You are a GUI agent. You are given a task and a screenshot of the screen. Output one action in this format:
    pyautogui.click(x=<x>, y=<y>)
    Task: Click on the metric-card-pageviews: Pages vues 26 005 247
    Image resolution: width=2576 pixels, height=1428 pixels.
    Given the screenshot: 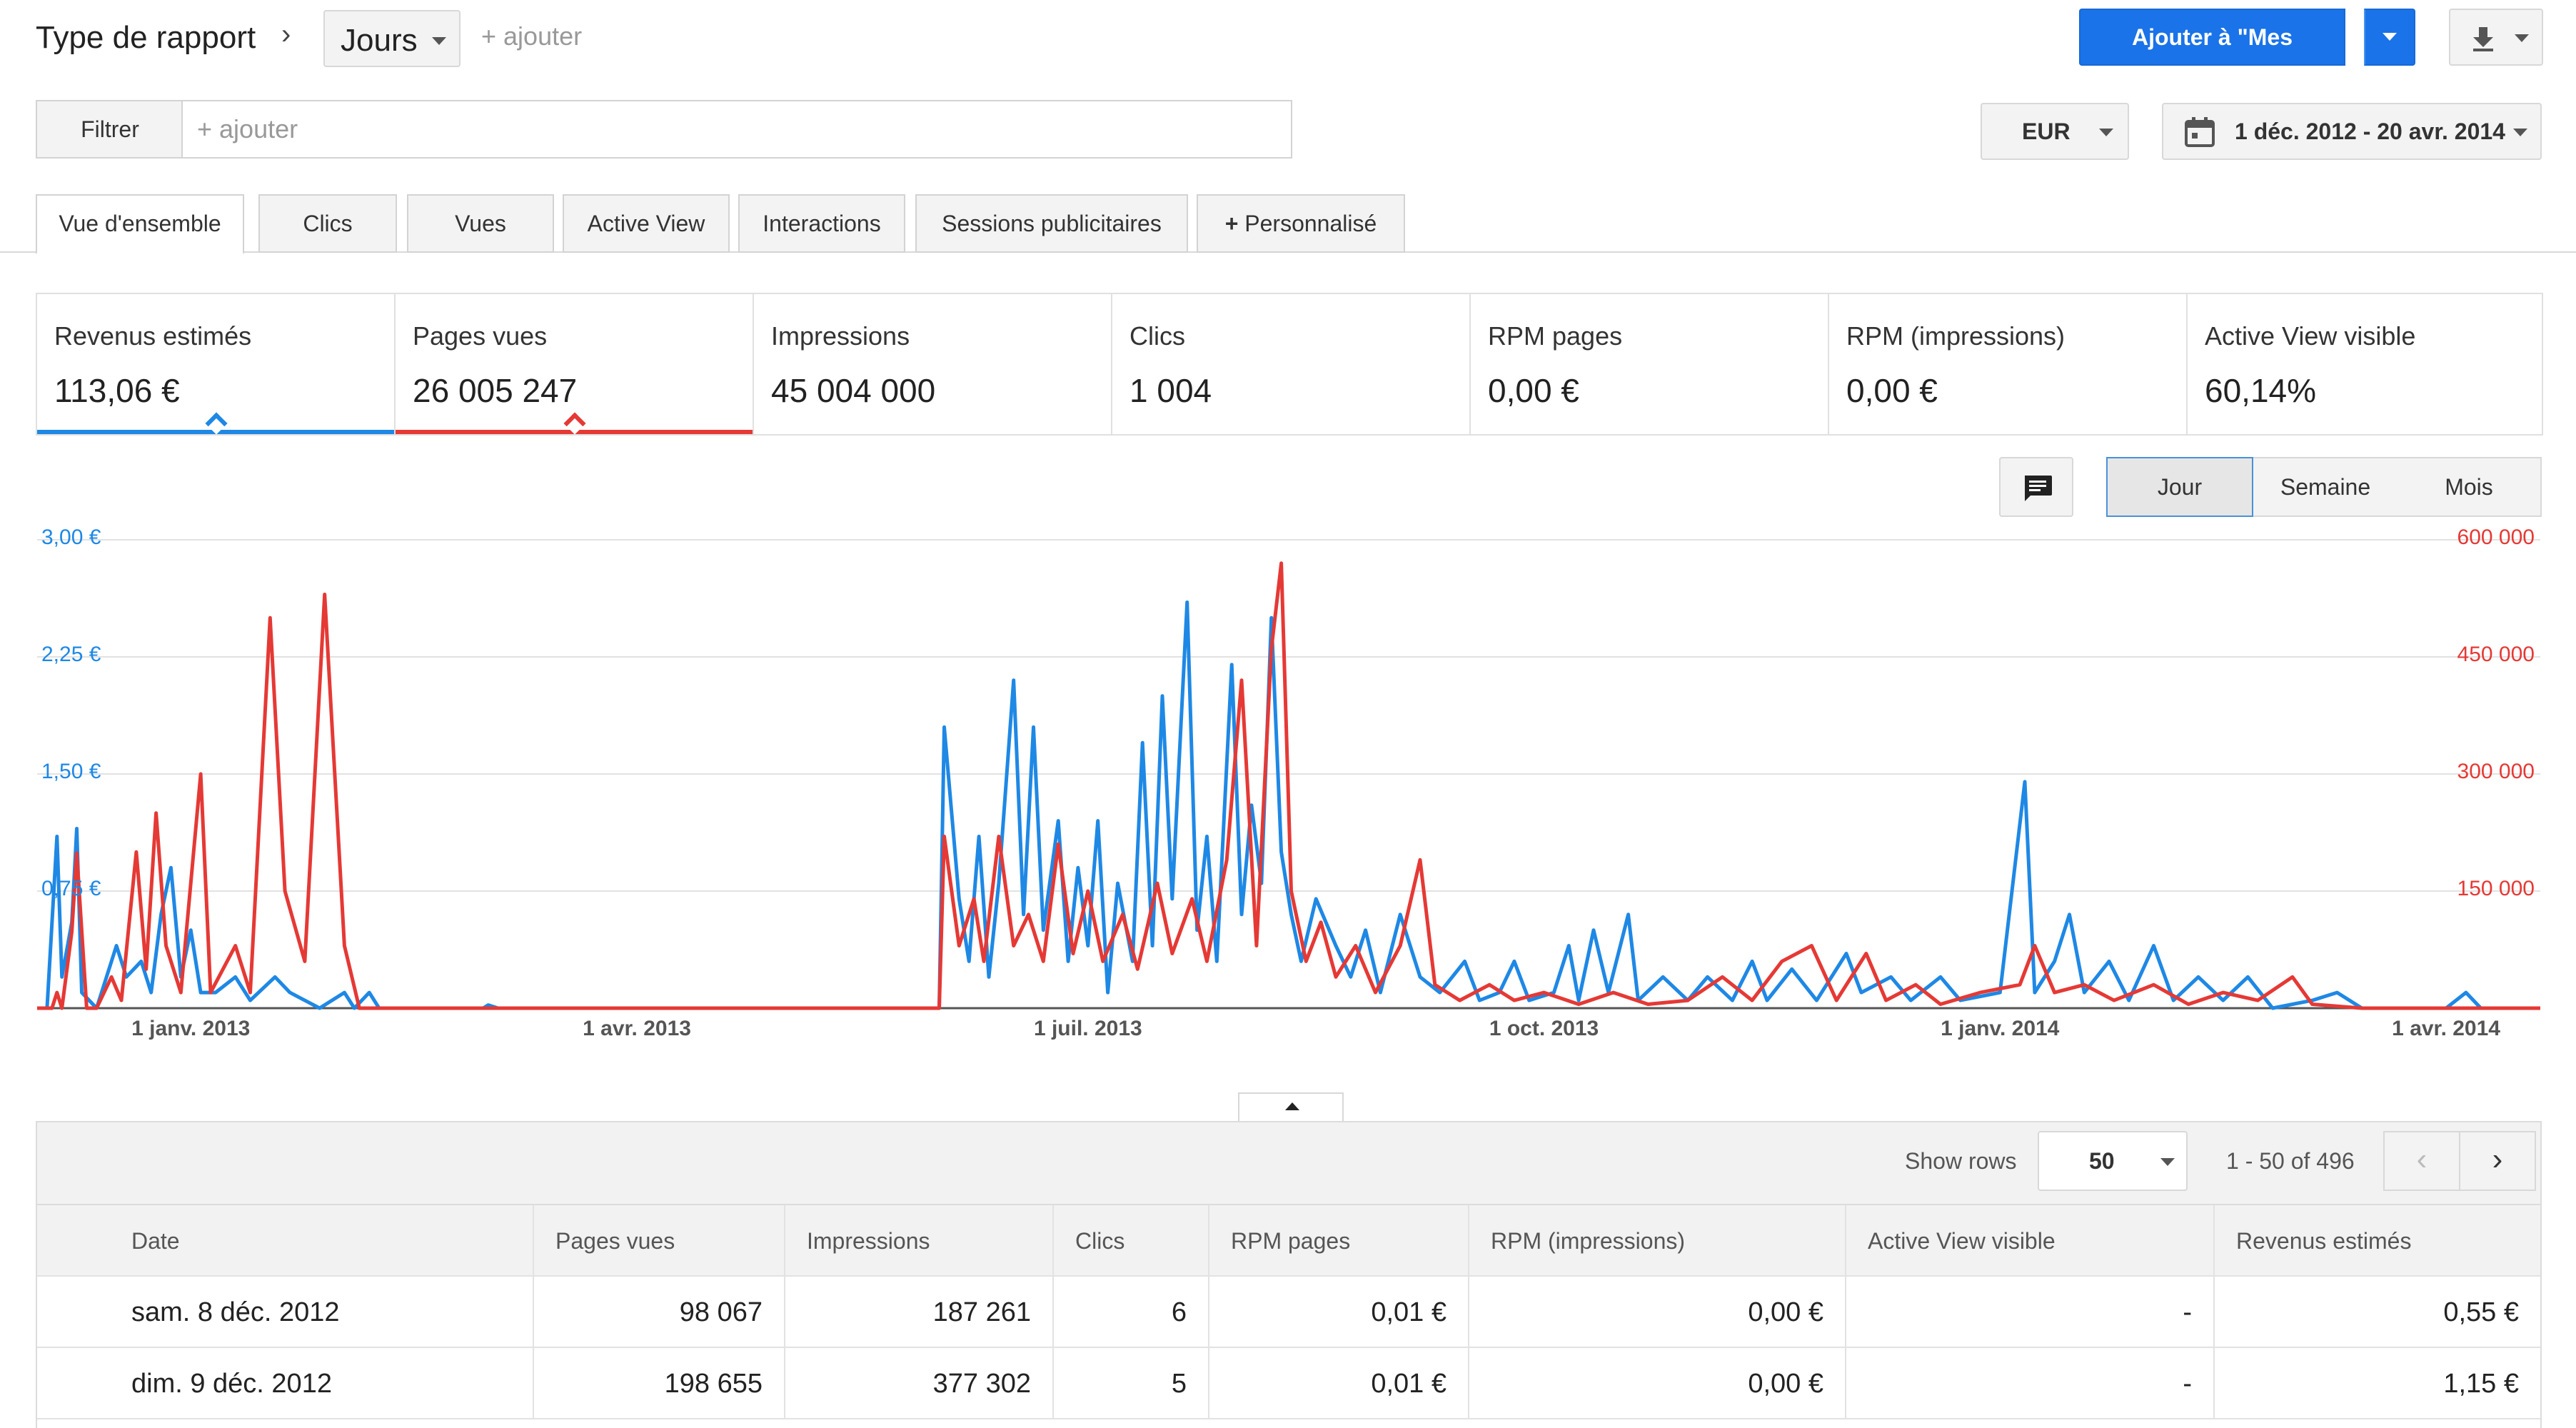 What is the action you would take?
    pyautogui.click(x=574, y=364)
    